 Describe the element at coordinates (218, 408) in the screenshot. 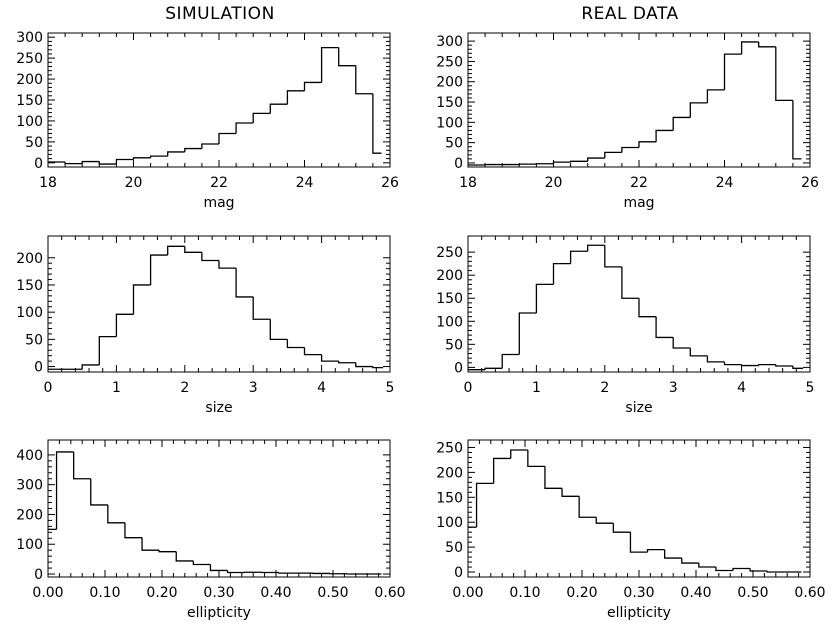

I see `x-axis-label: size` at that location.